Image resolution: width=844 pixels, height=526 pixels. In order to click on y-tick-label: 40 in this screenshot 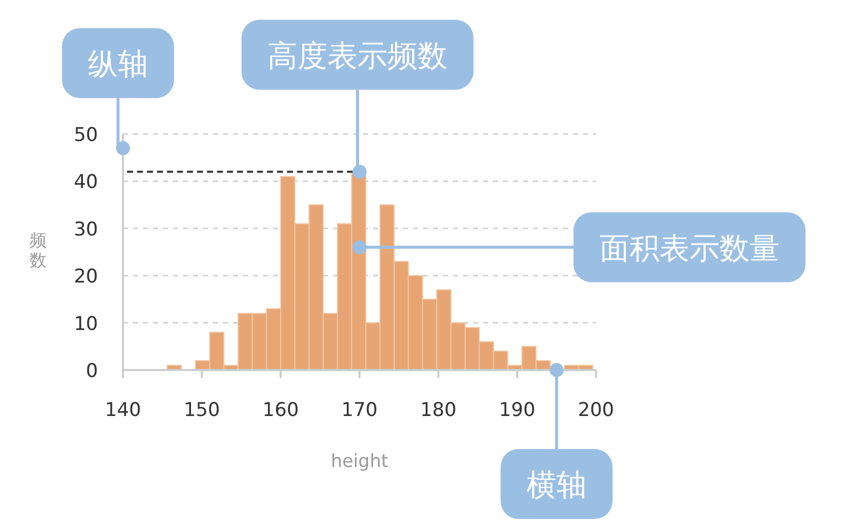, I will do `click(86, 182)`.